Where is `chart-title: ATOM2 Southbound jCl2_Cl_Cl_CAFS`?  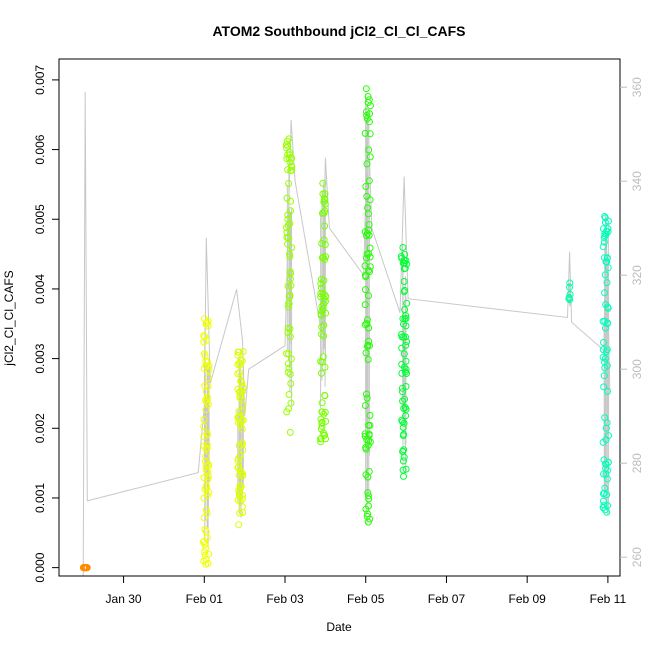 chart-title: ATOM2 Southbound jCl2_Cl_Cl_CAFS is located at coordinates (338, 31).